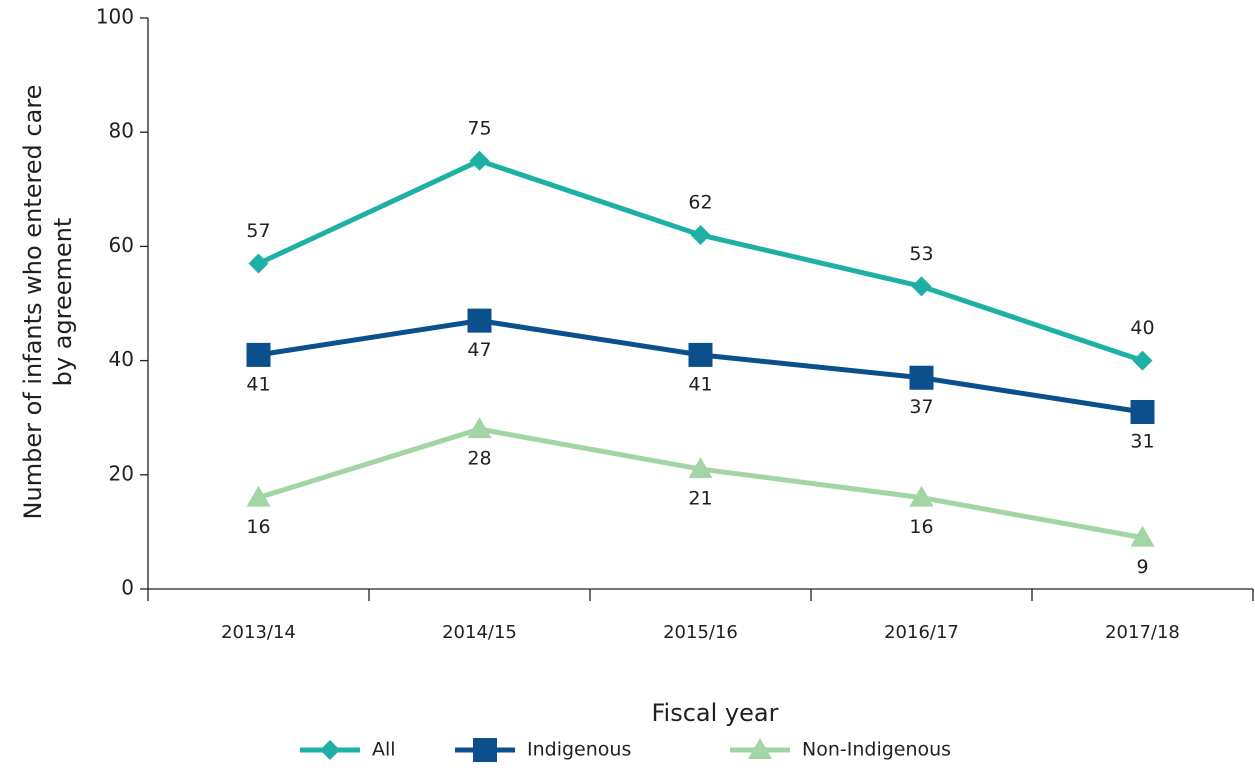 This screenshot has height=770, width=1255. What do you see at coordinates (921, 254) in the screenshot?
I see `data-label: 53` at bounding box center [921, 254].